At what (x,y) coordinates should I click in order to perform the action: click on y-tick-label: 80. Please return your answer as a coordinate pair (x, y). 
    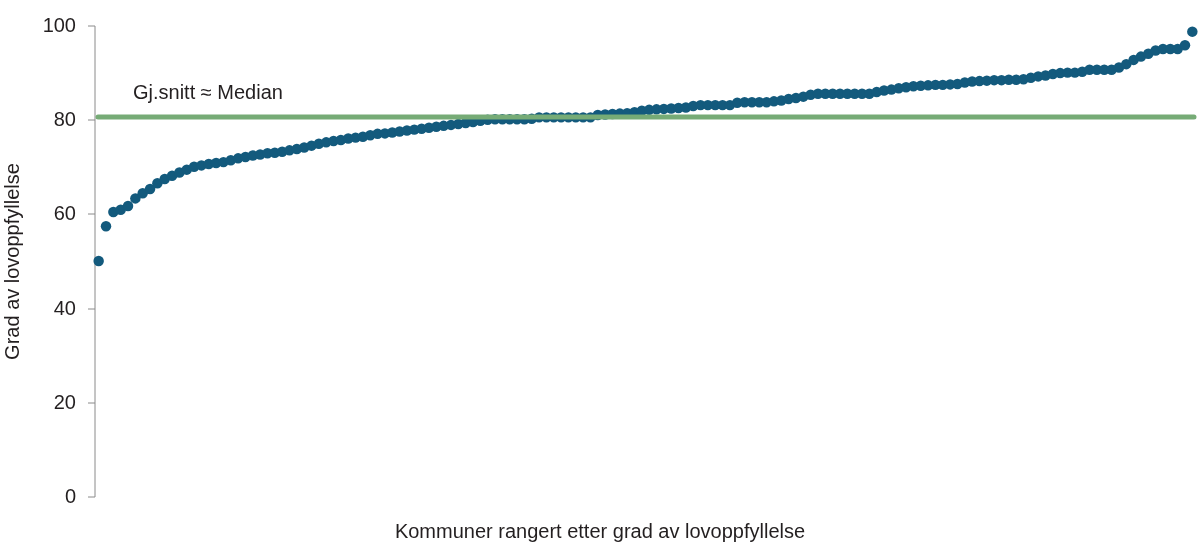
    Looking at the image, I should click on (64, 119).